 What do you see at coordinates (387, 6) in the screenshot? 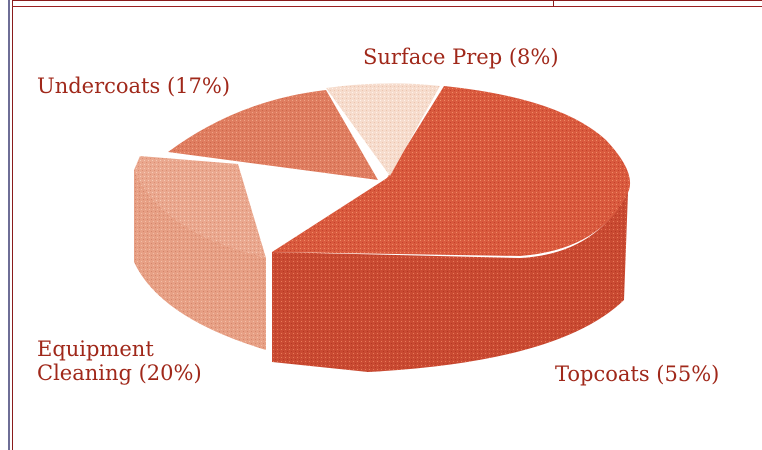
I see `frame-top-border-inner` at bounding box center [387, 6].